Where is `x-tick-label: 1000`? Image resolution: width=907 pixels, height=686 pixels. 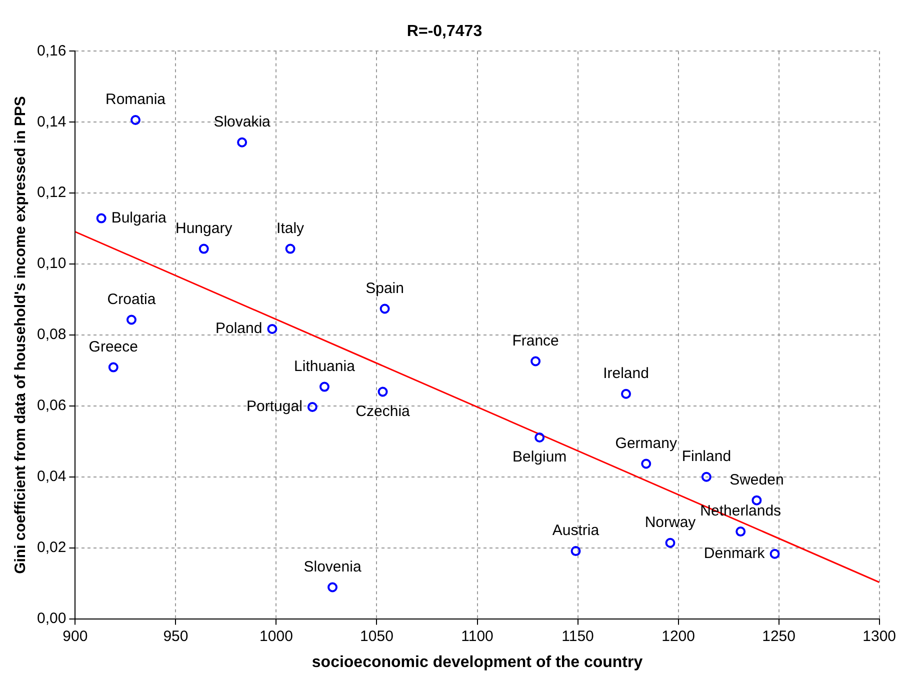 x-tick-label: 1000 is located at coordinates (276, 636).